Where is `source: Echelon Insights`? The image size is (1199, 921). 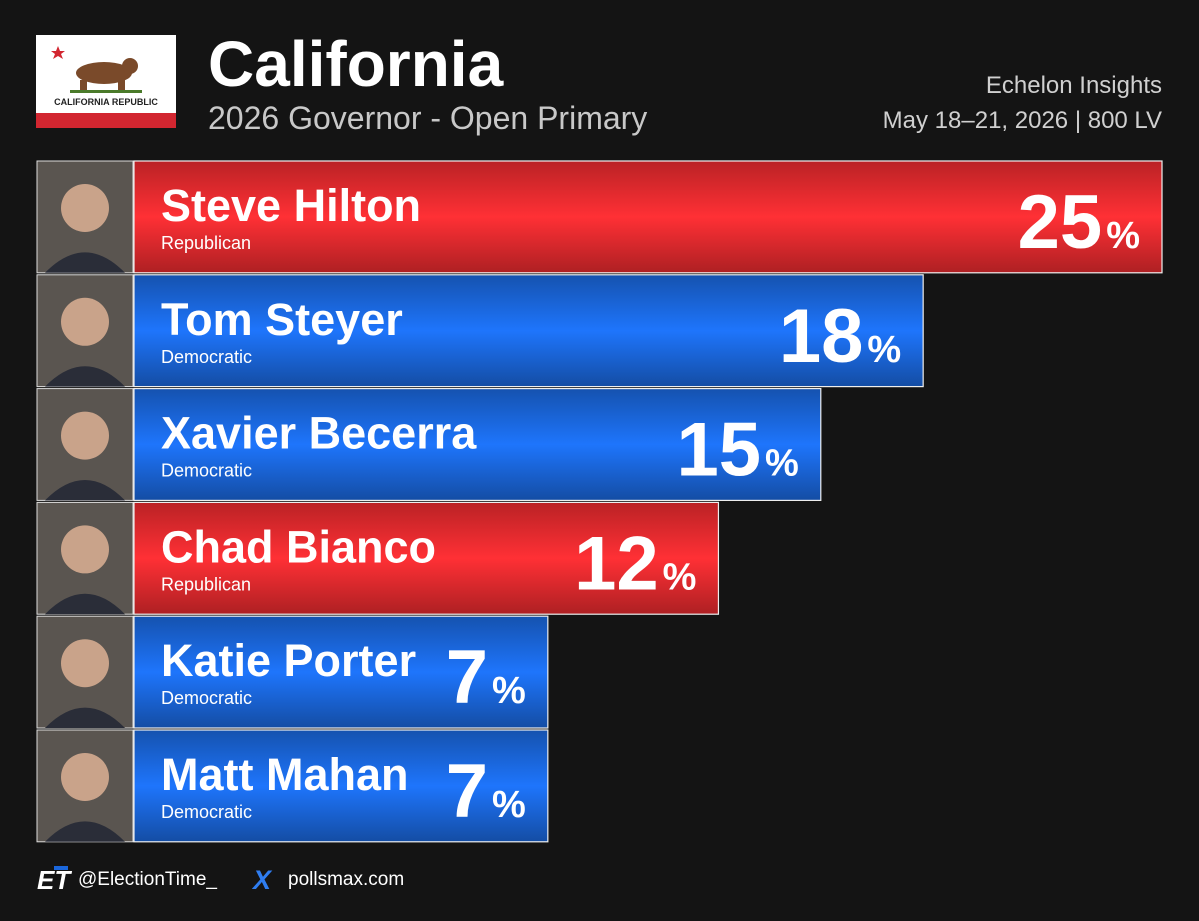
source: Echelon Insights is located at coordinates (1074, 85).